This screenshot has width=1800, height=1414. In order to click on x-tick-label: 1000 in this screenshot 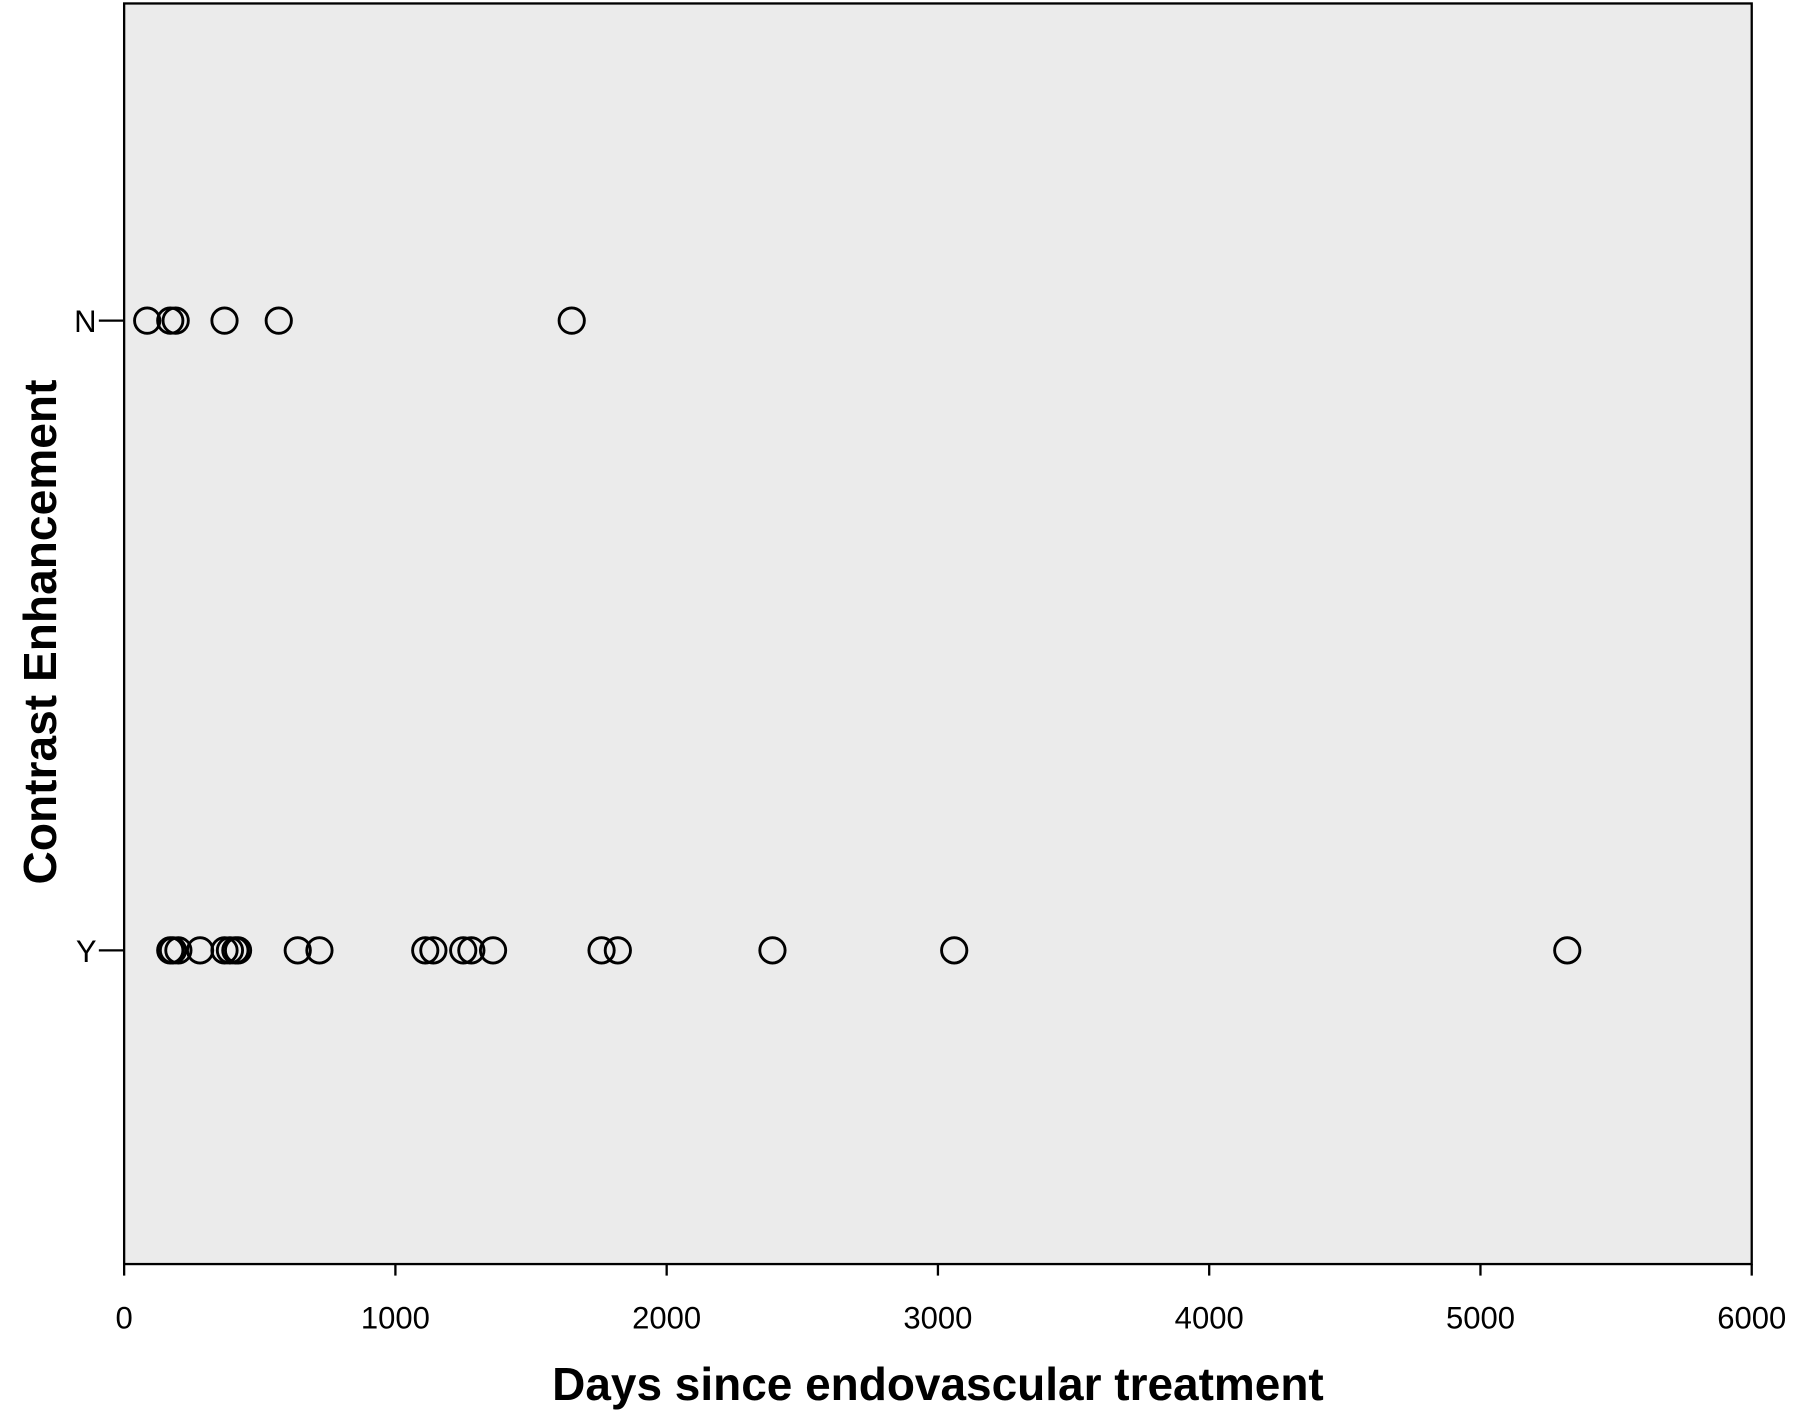, I will do `click(395, 1318)`.